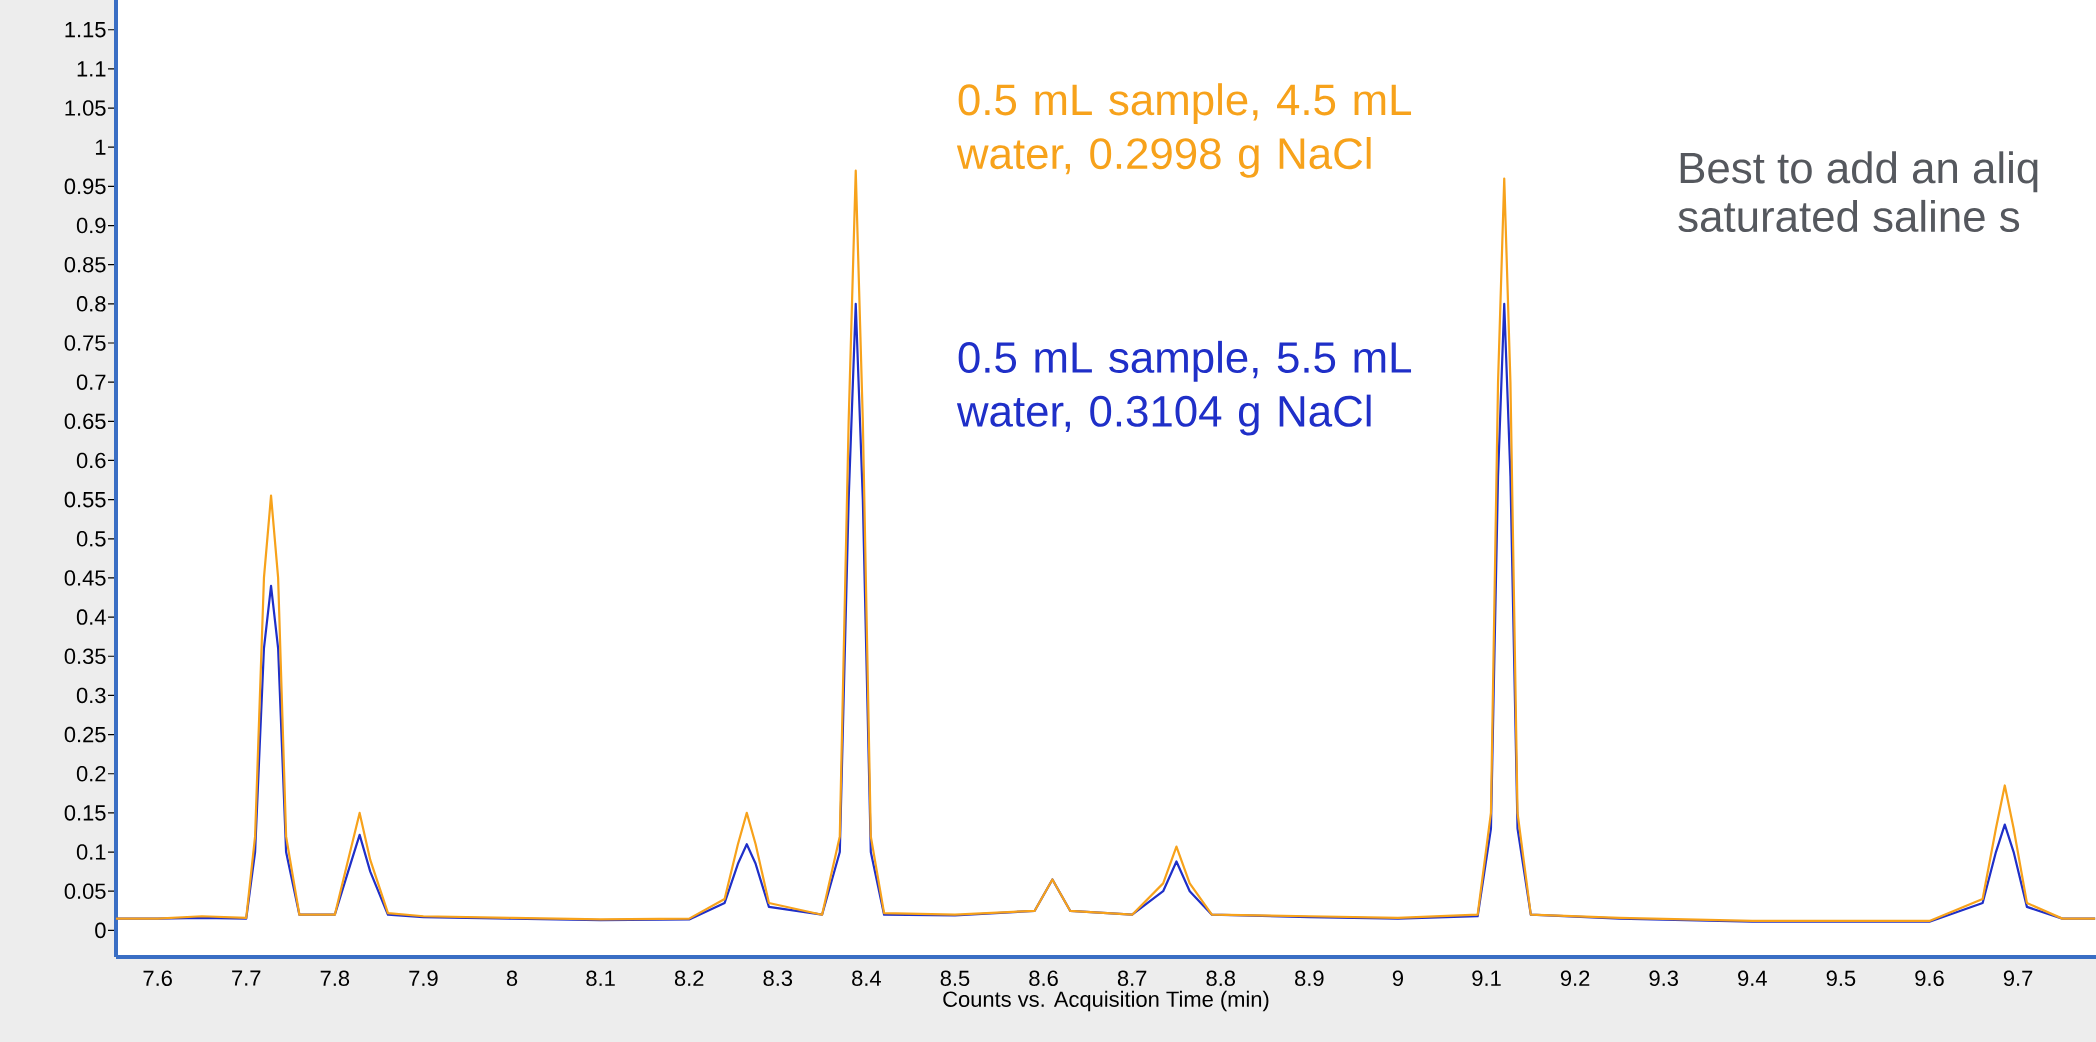  Describe the element at coordinates (1106, 1001) in the screenshot. I see `x-axis-title: Counts vs. Acquisition Time (min)` at that location.